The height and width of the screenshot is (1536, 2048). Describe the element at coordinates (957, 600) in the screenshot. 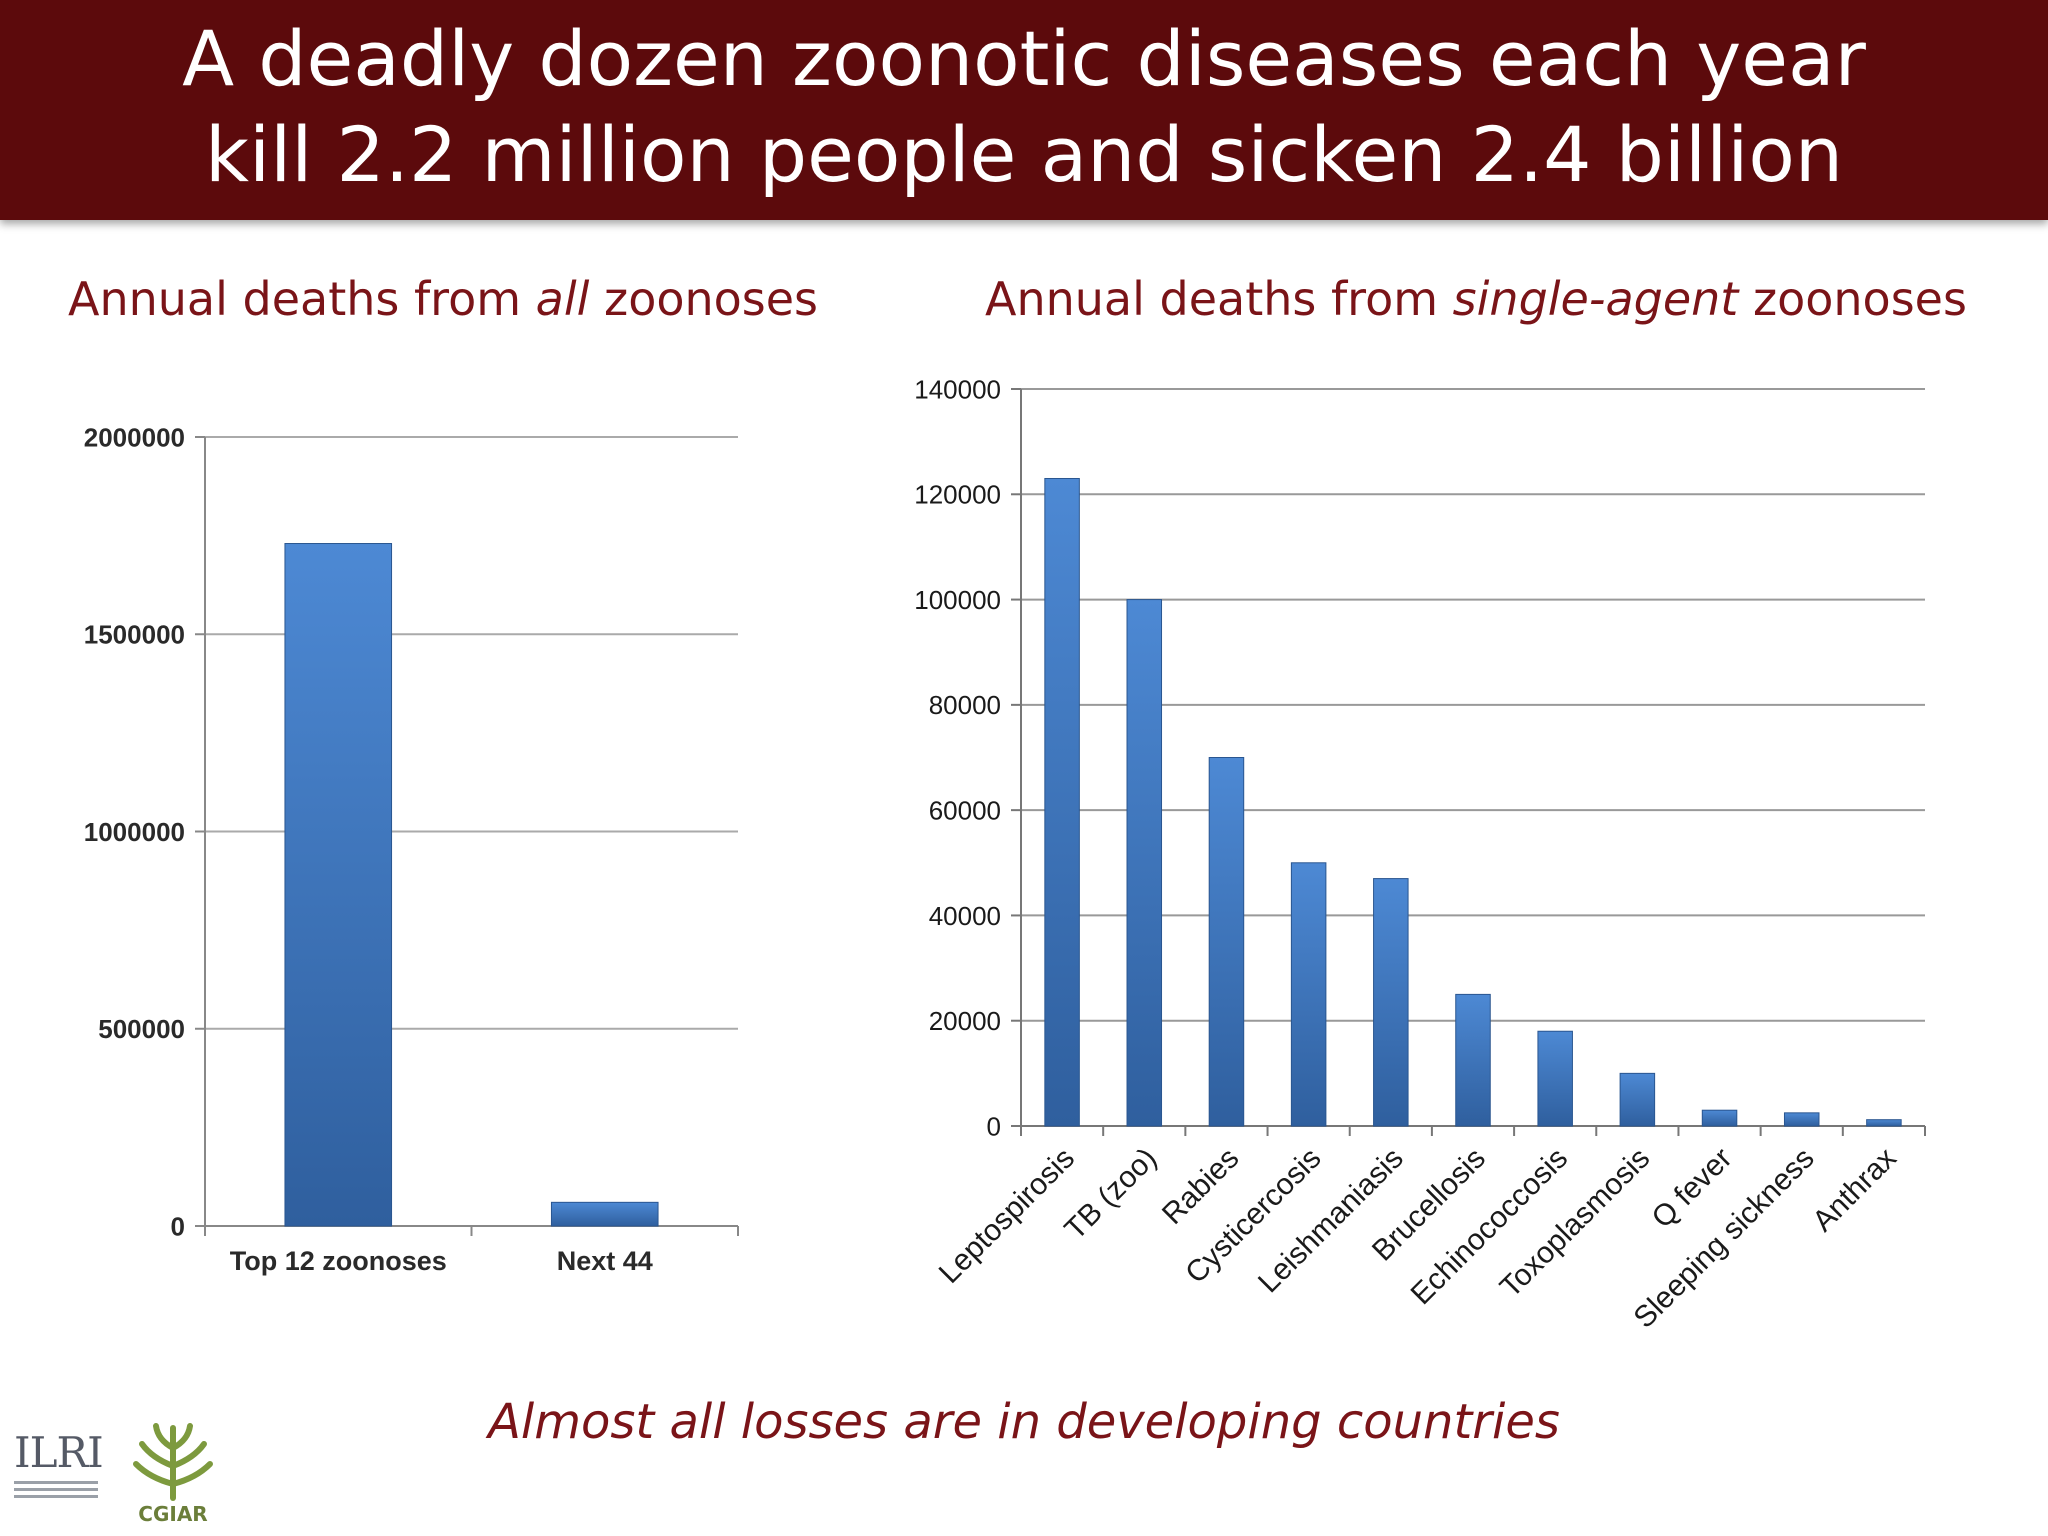

I see `y-tick-label: 100000` at that location.